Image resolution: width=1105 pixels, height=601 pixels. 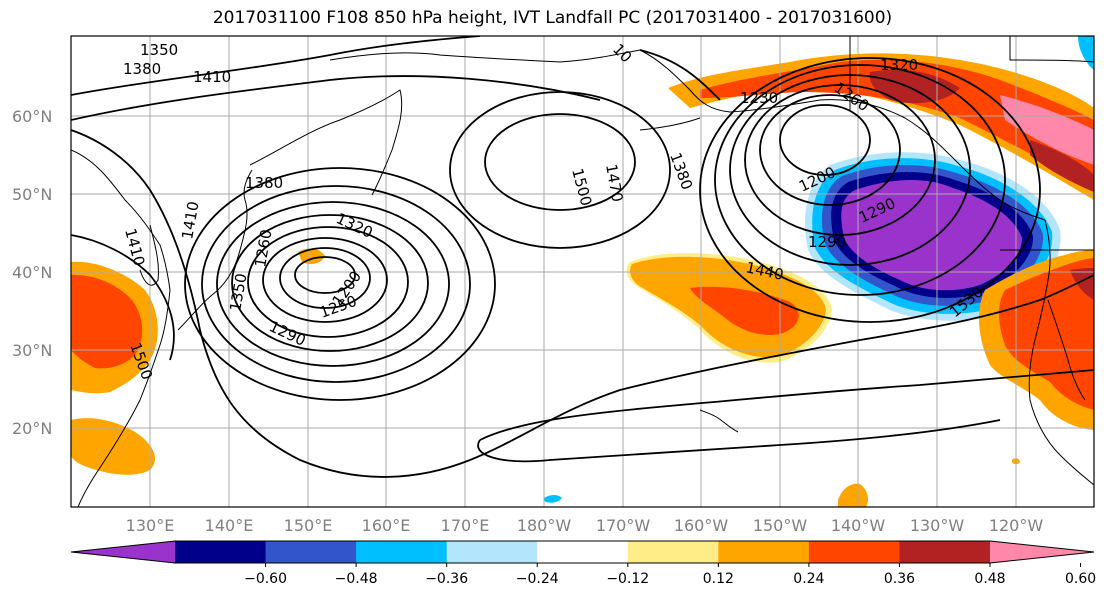 I want to click on contour-label-1380: 1380, so click(x=142, y=69).